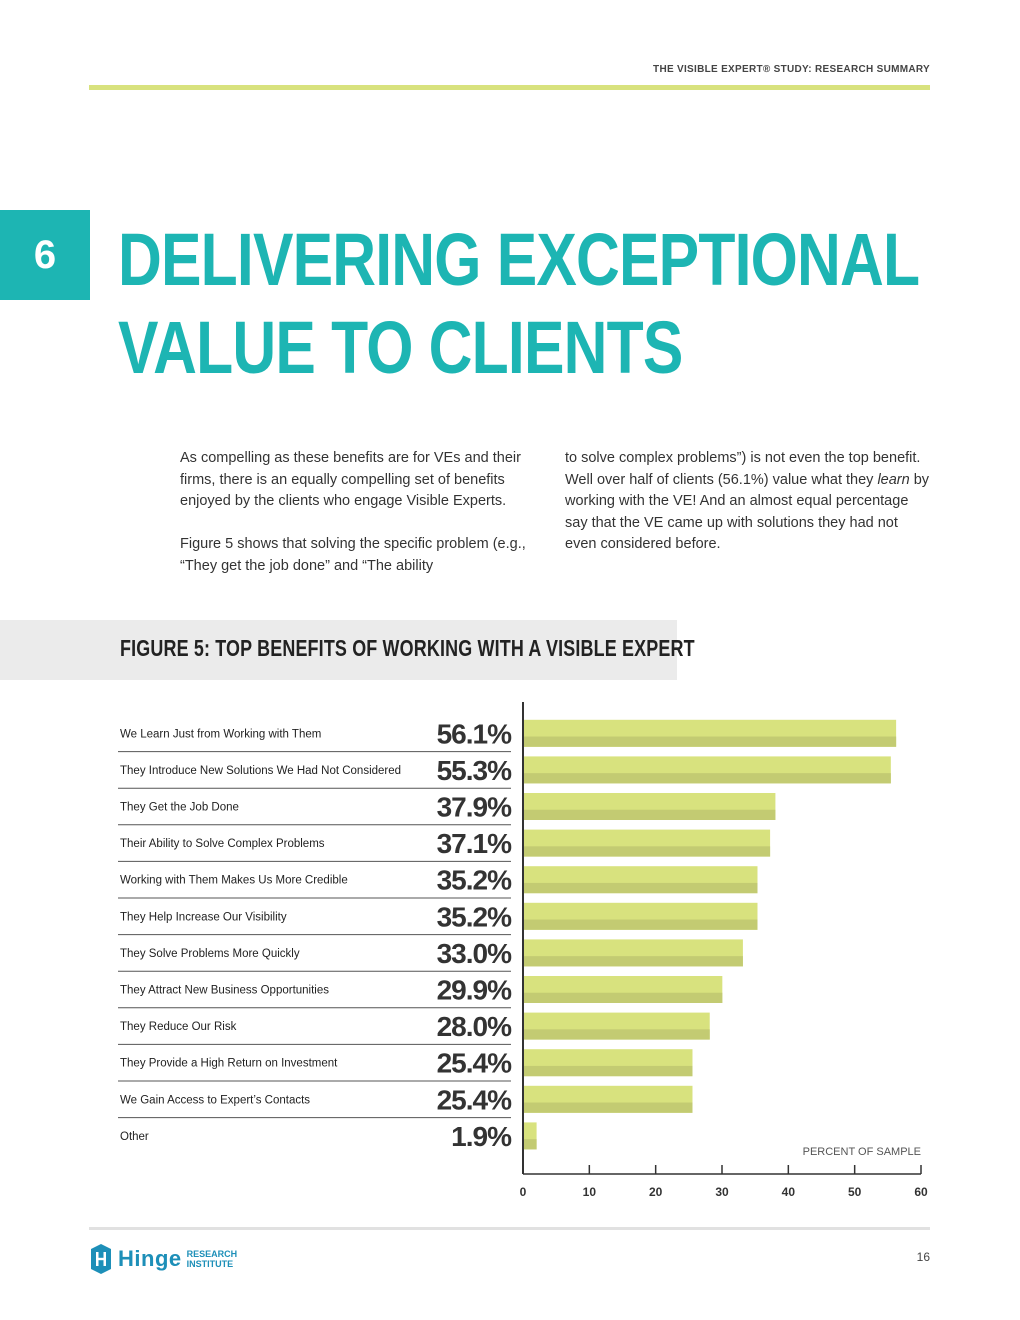 The image size is (1020, 1320). I want to click on section-number-badge: 6, so click(45, 255).